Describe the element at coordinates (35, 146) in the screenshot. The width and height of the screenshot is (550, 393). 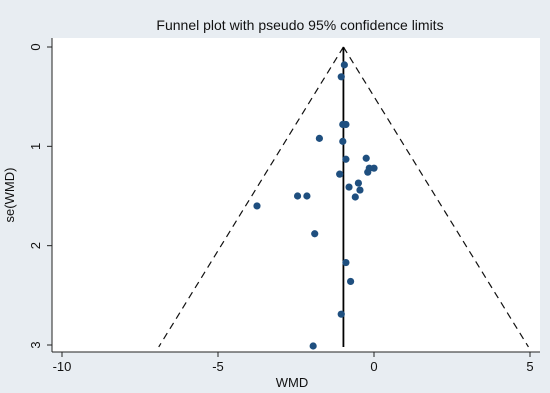
I see `y-tick-label: 1` at that location.